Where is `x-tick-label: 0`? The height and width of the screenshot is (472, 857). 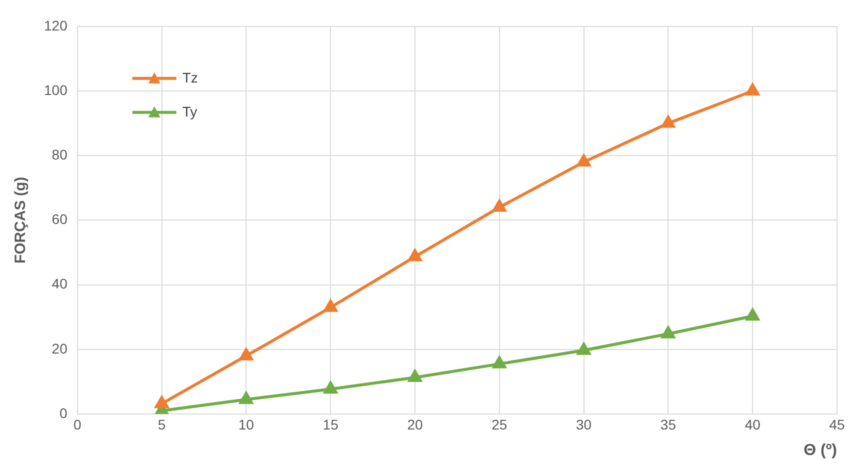
x-tick-label: 0 is located at coordinates (77, 424).